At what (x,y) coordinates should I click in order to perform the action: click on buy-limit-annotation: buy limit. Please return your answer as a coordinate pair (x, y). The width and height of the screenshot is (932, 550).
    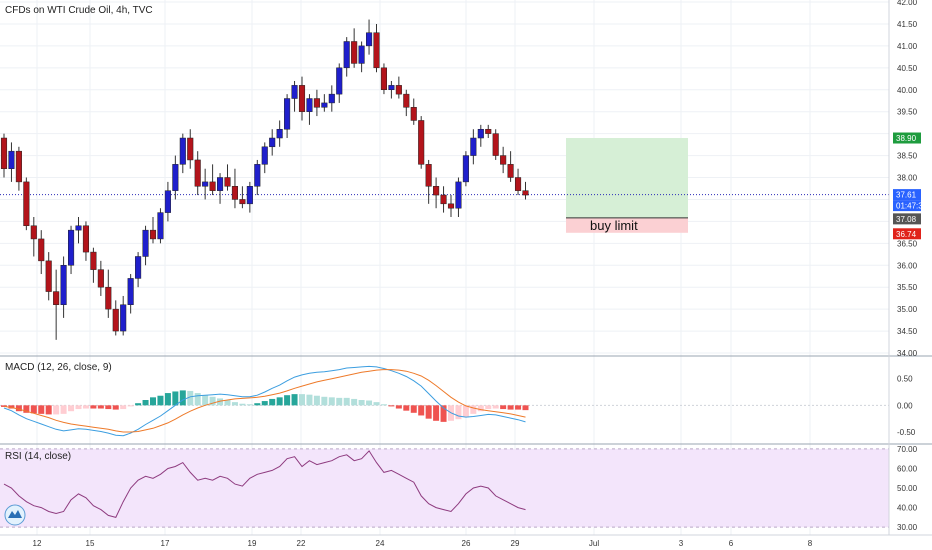
    Looking at the image, I should click on (614, 225).